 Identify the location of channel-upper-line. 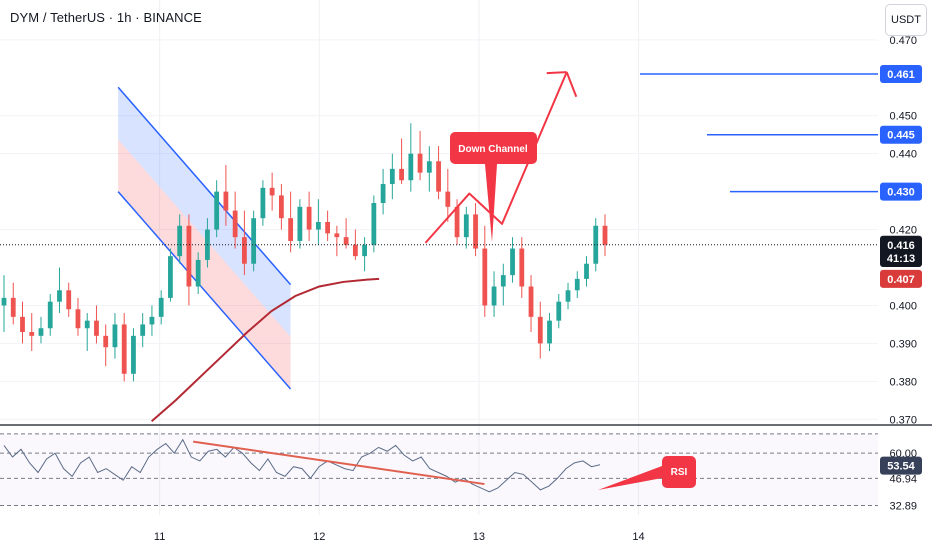
(204, 186).